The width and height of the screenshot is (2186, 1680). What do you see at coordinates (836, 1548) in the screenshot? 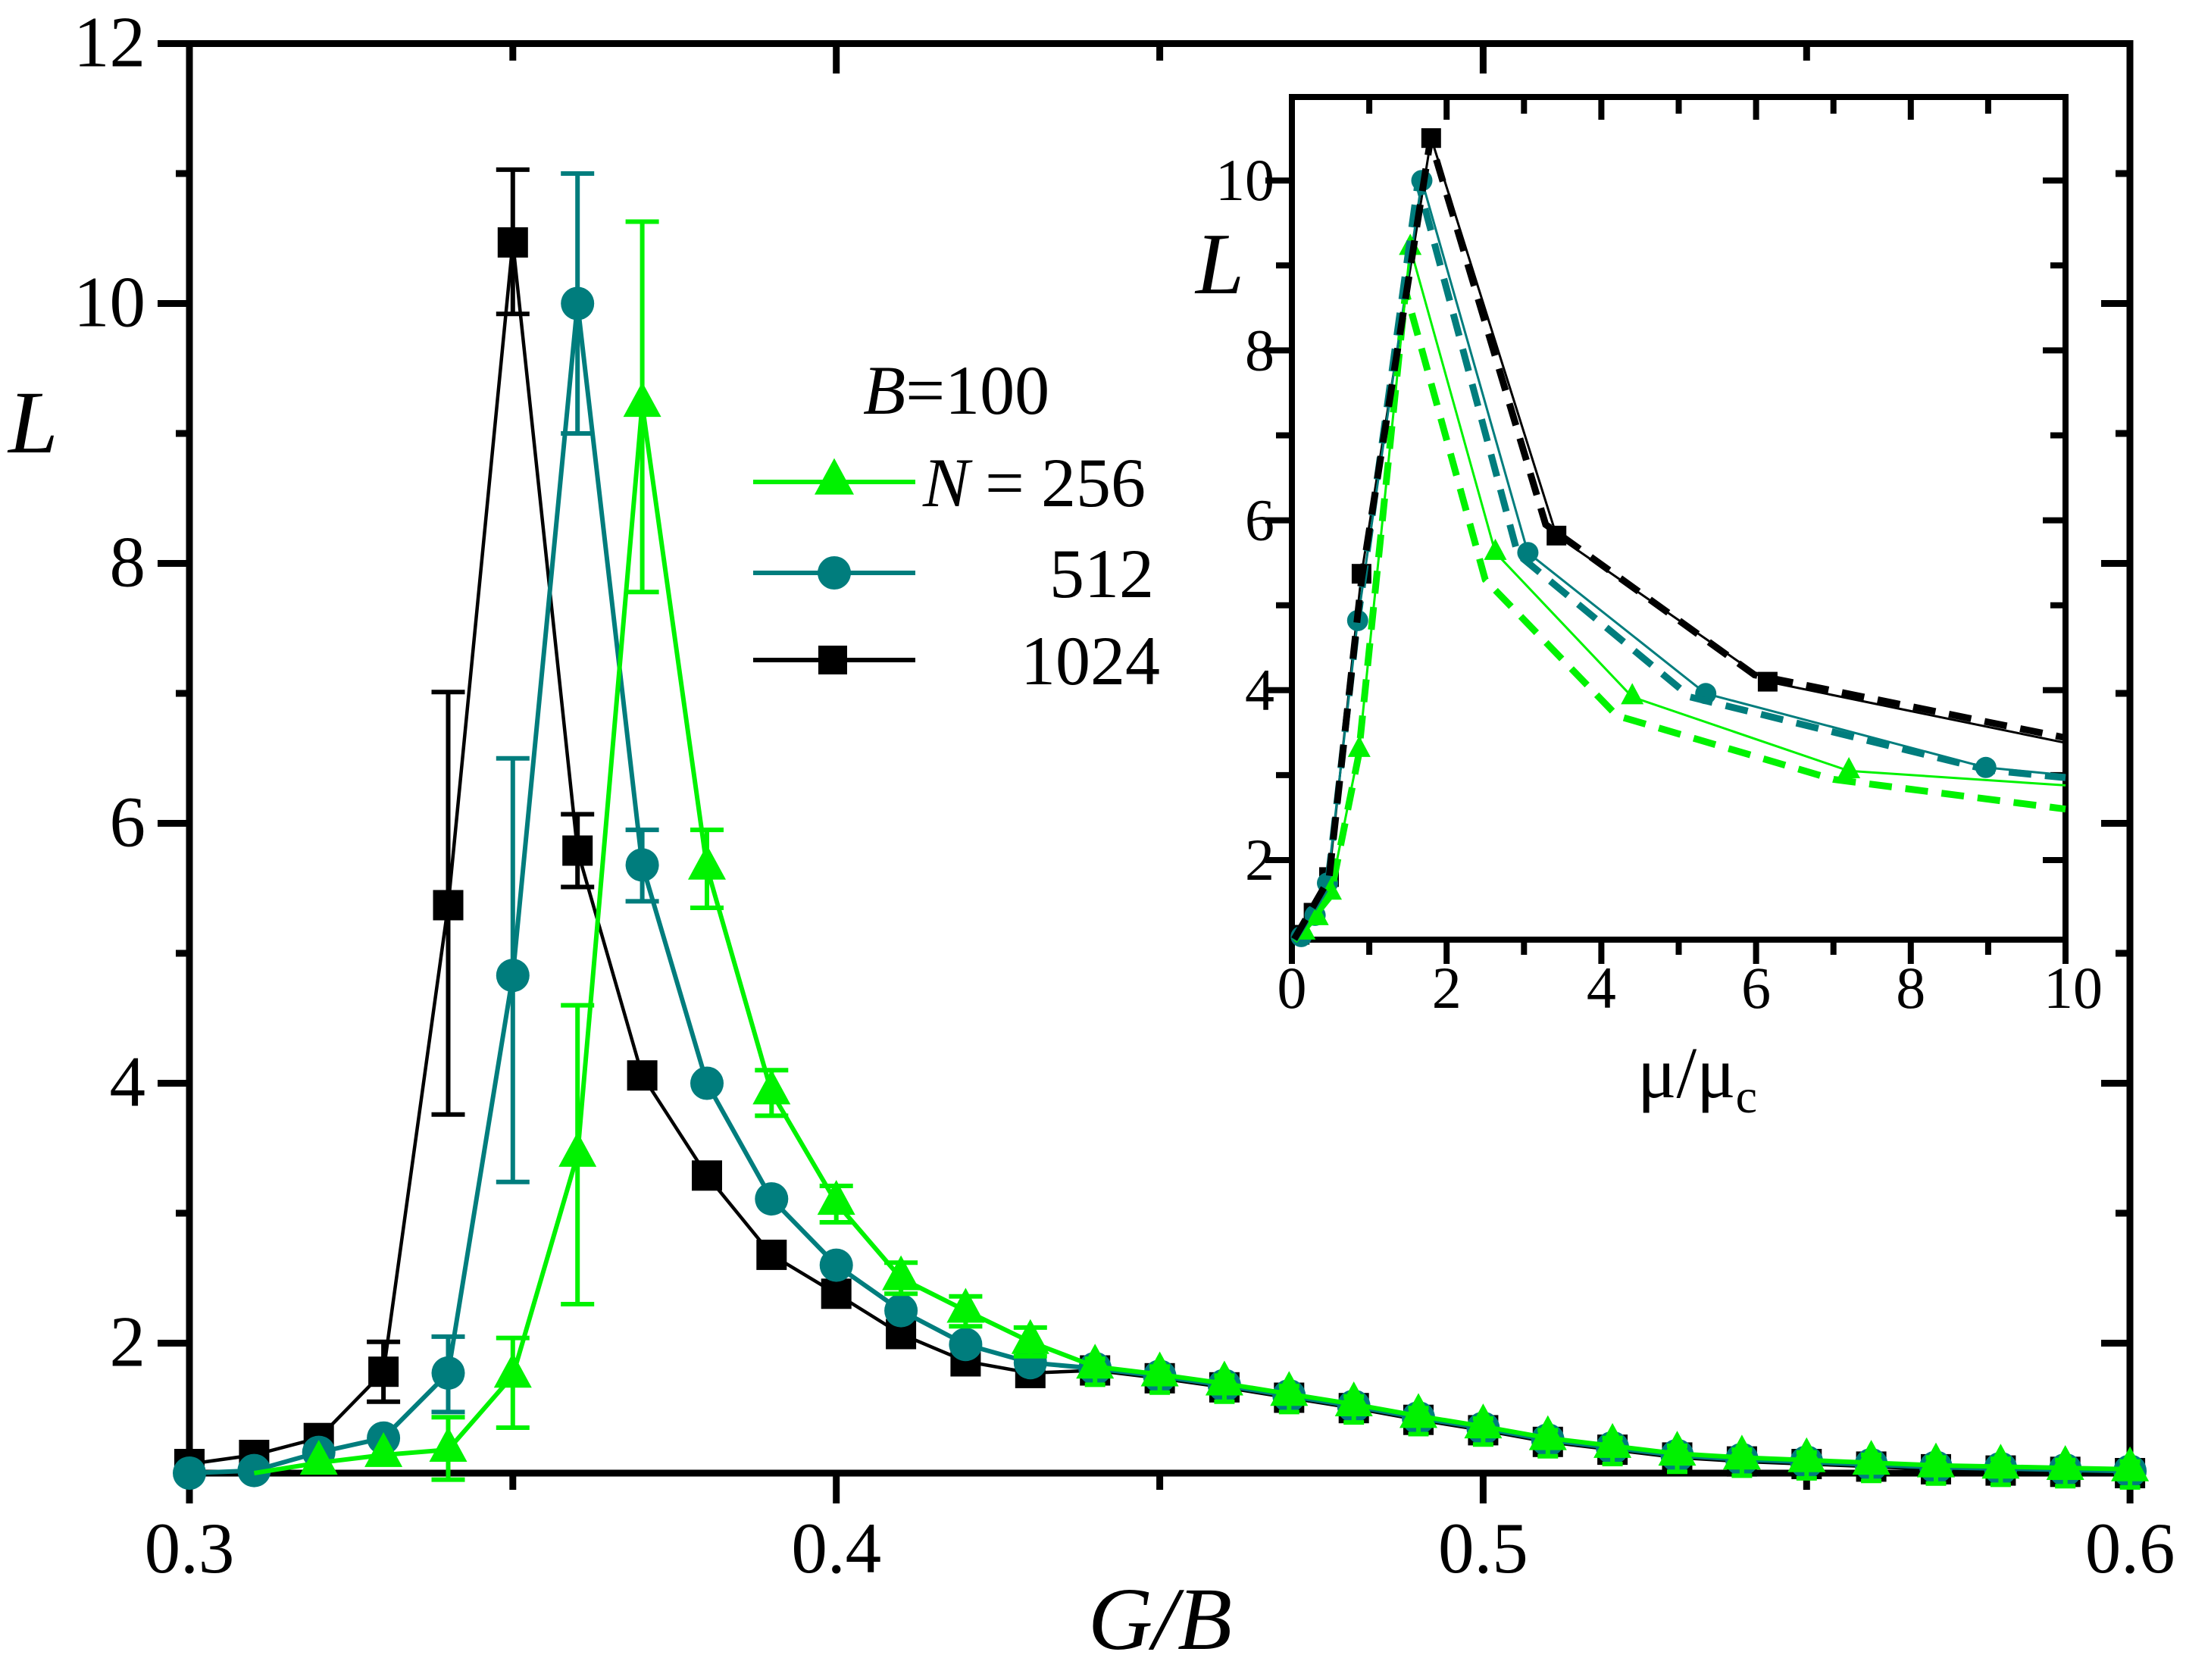
I see `svg-text: 0.4` at bounding box center [836, 1548].